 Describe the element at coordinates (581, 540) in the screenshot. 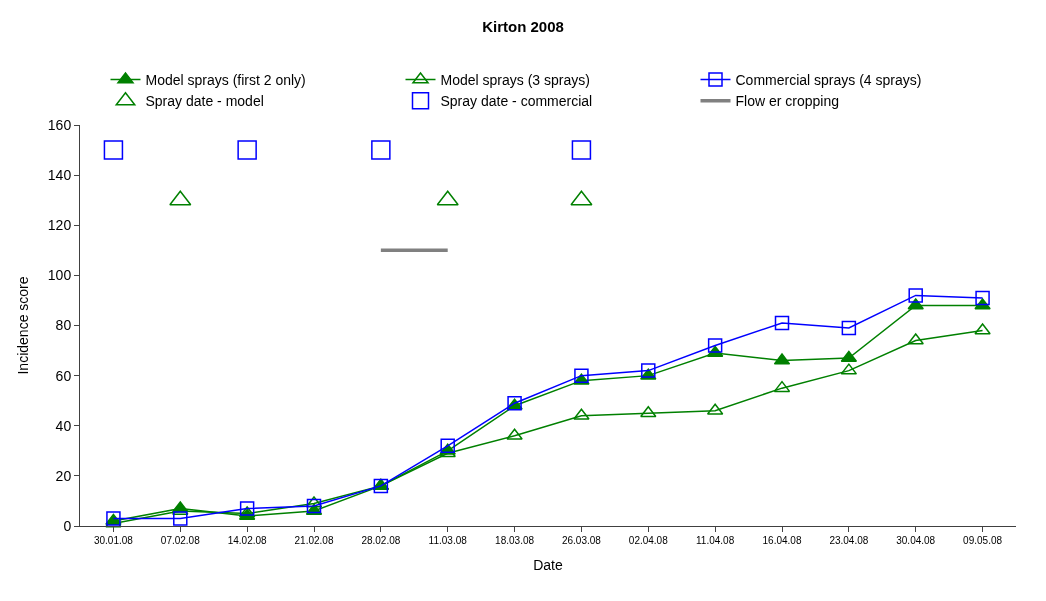

I see `x-tick-label: 26.03.08` at that location.